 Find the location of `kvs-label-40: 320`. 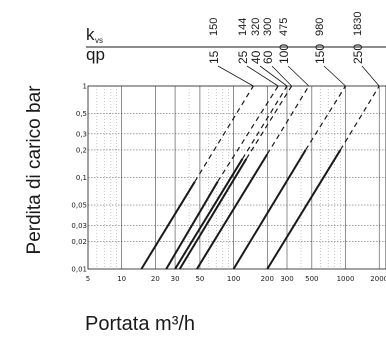

kvs-label-40: 320 is located at coordinates (256, 27).